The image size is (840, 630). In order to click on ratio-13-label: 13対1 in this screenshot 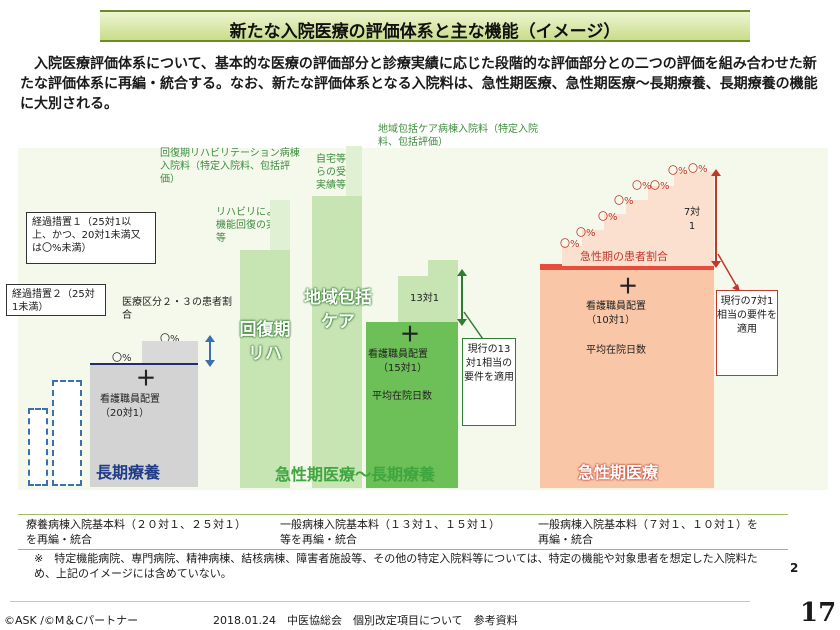, I will do `click(425, 298)`.